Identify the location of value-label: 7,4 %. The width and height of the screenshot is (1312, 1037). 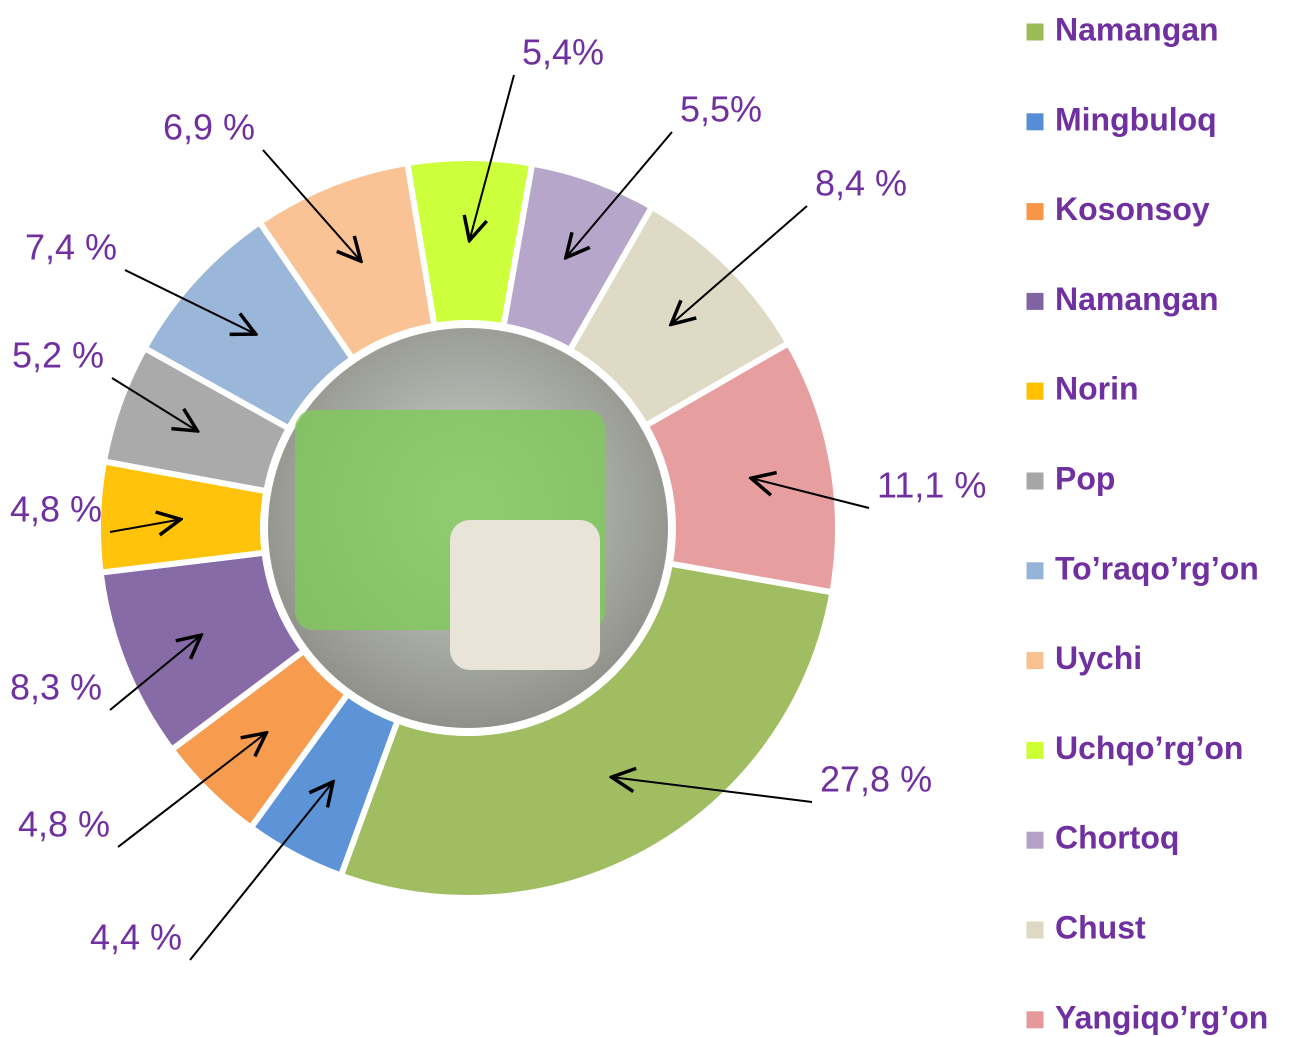
(71, 247).